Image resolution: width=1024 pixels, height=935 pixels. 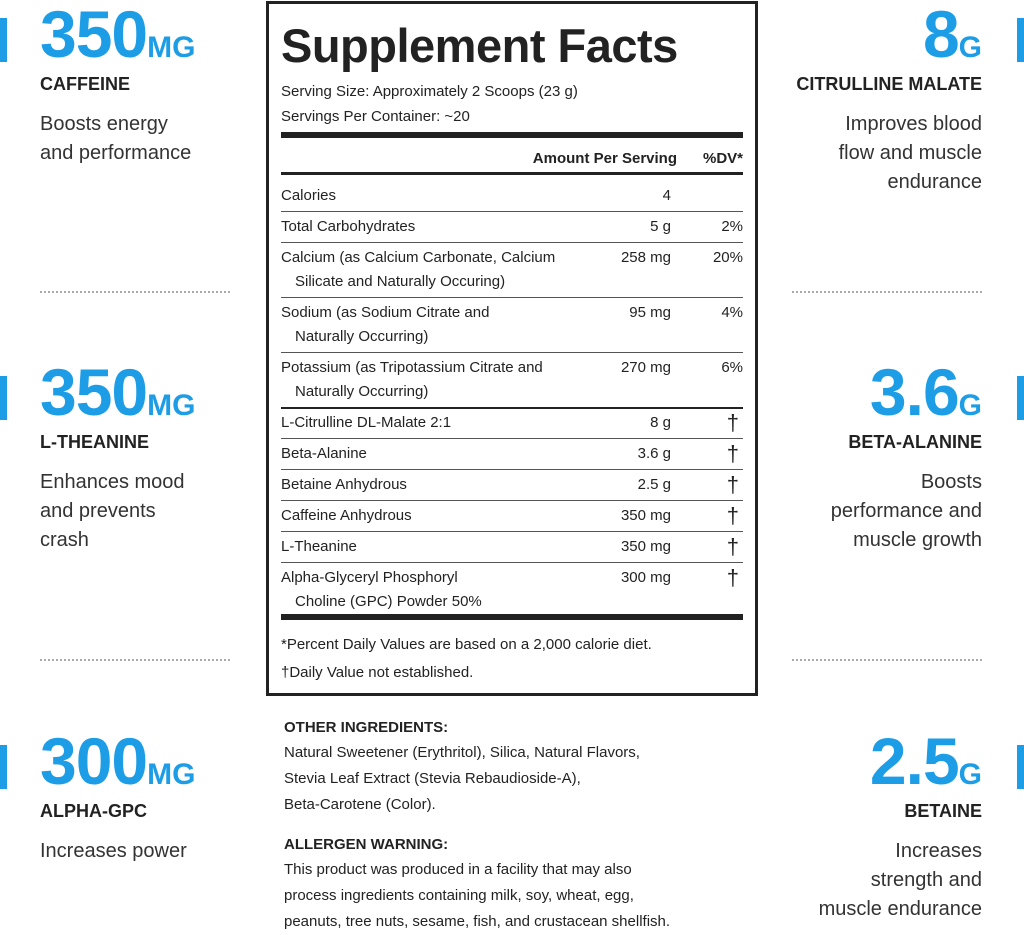 I want to click on servings-per-container: Servings Per Container: ~20, so click(x=375, y=116).